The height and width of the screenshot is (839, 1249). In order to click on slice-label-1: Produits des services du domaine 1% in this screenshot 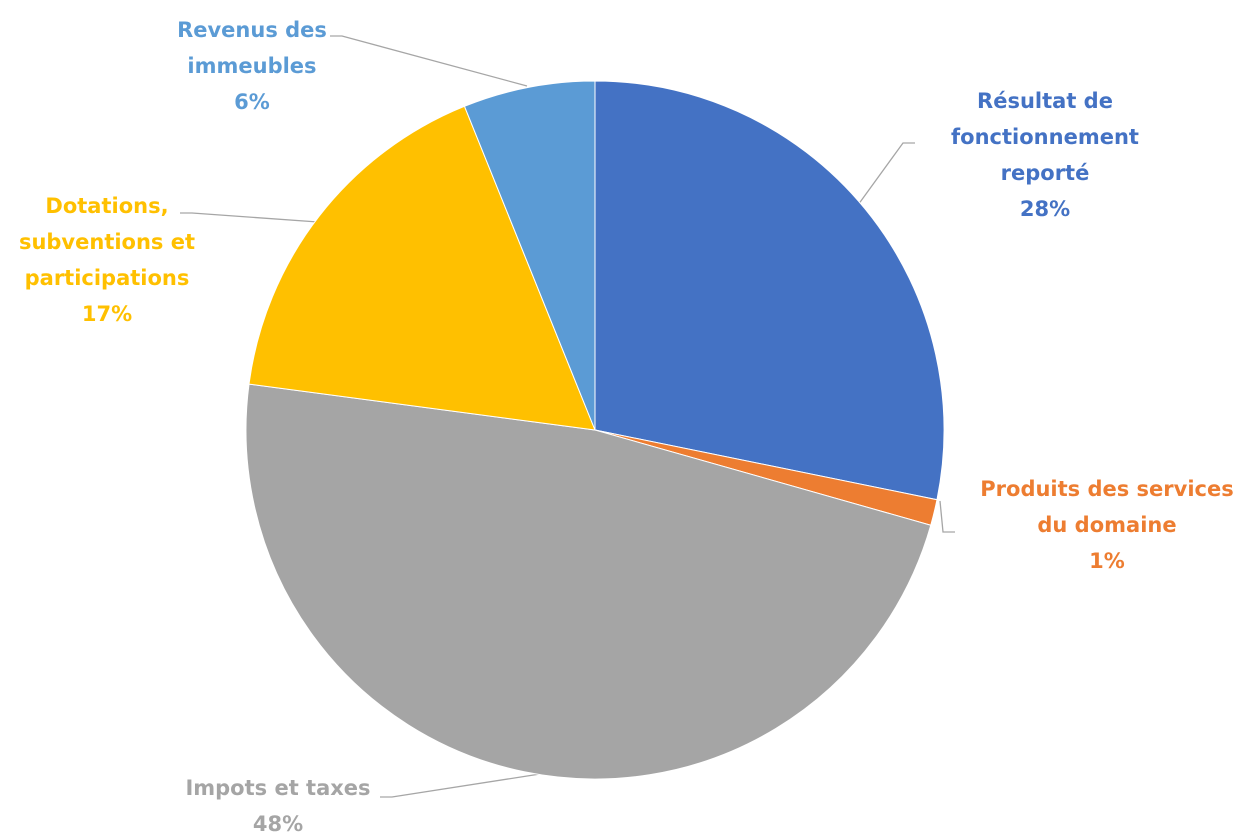, I will do `click(1106, 525)`.